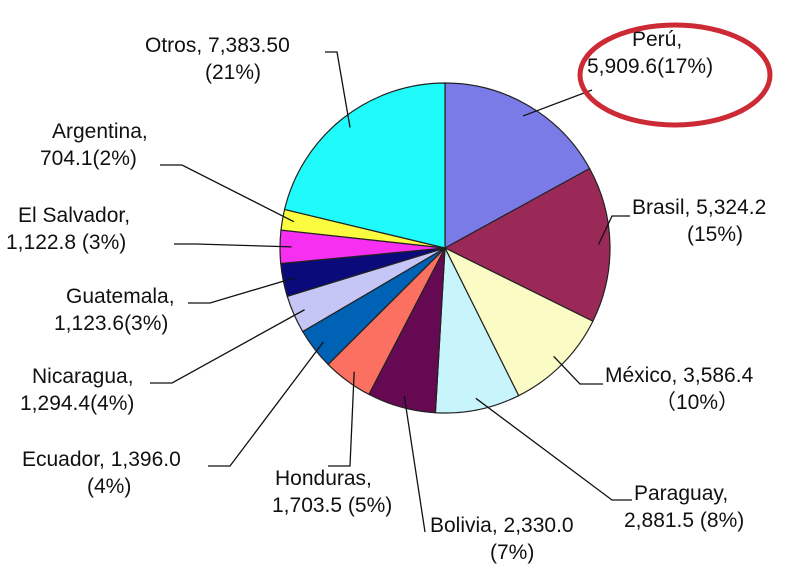 The image size is (808, 570). Describe the element at coordinates (332, 505) in the screenshot. I see `label-honduras-line-2: 1,703.5 (5%)` at that location.